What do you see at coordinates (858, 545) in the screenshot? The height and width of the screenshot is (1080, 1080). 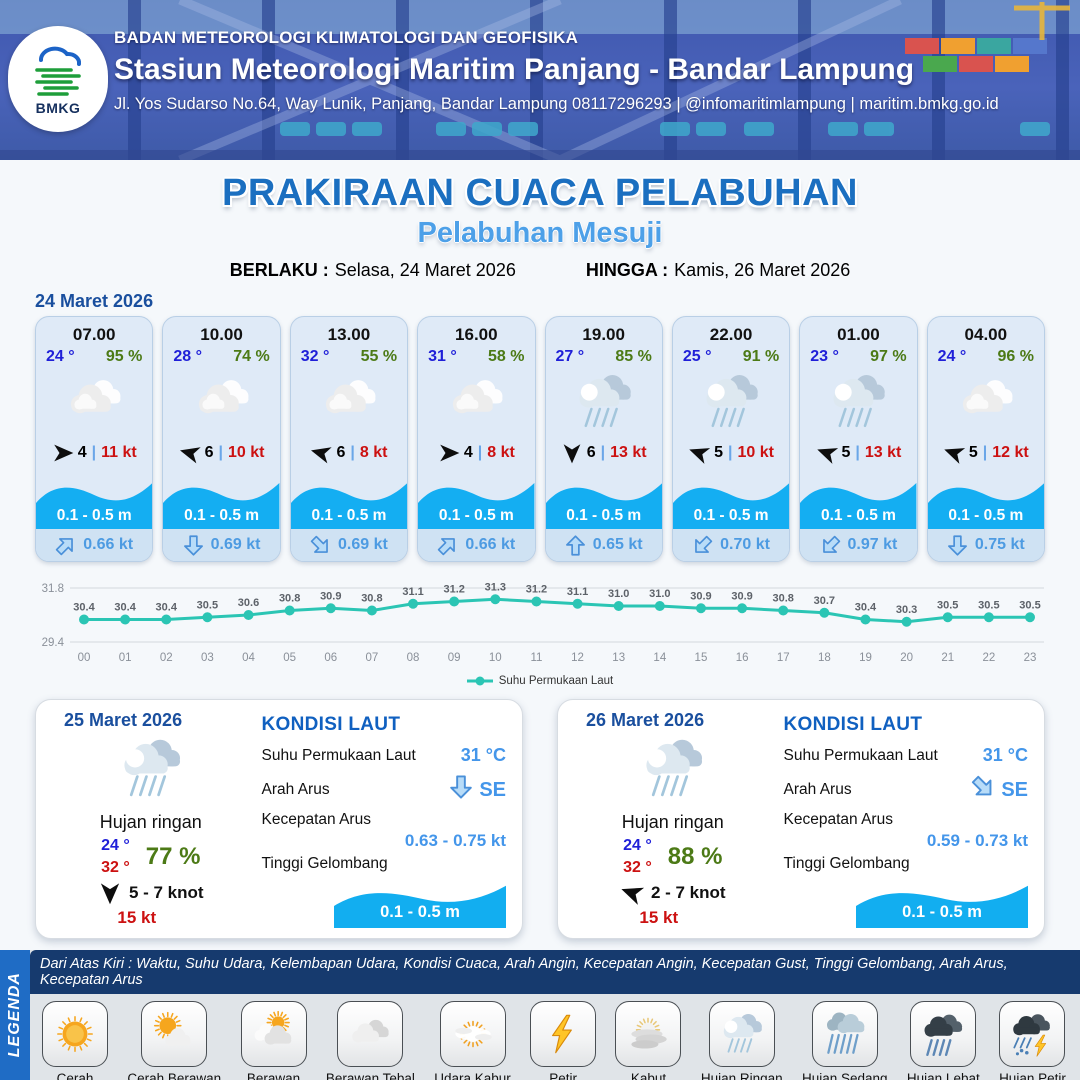 I see `current-row: 0.97 kt` at bounding box center [858, 545].